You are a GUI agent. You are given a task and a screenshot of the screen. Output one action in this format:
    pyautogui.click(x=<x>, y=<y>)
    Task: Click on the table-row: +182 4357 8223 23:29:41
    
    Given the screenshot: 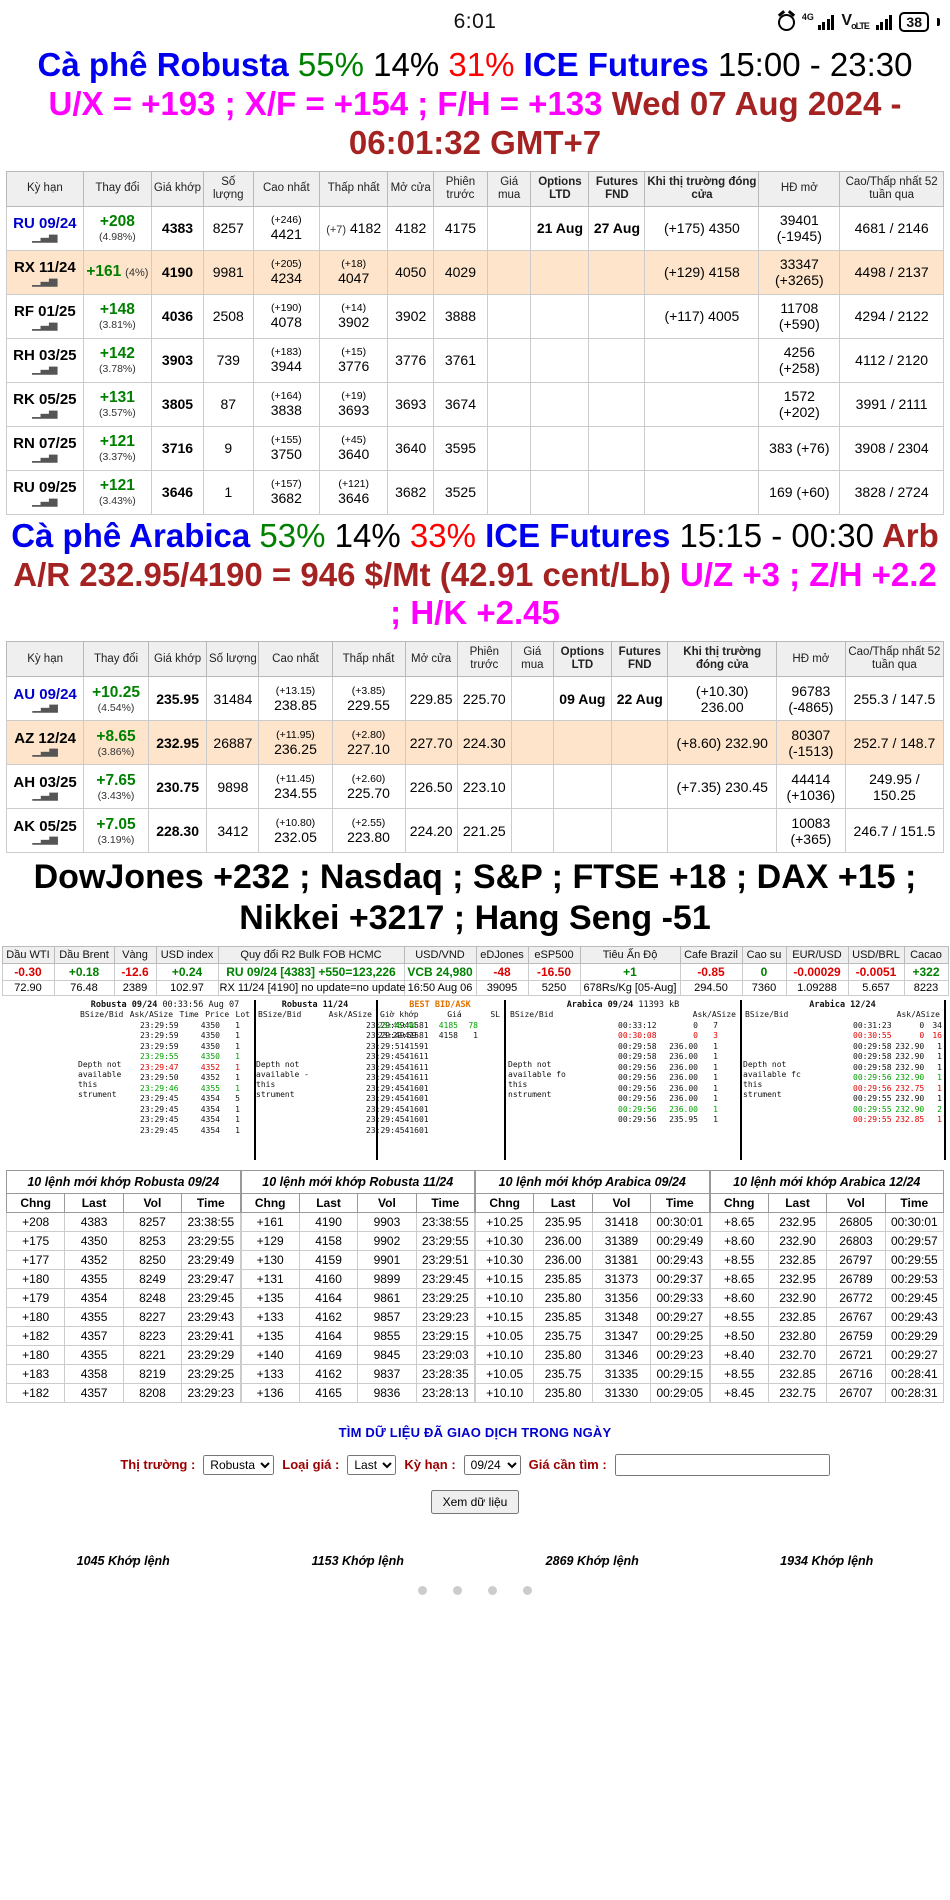 What is the action you would take?
    pyautogui.click(x=123, y=1335)
    